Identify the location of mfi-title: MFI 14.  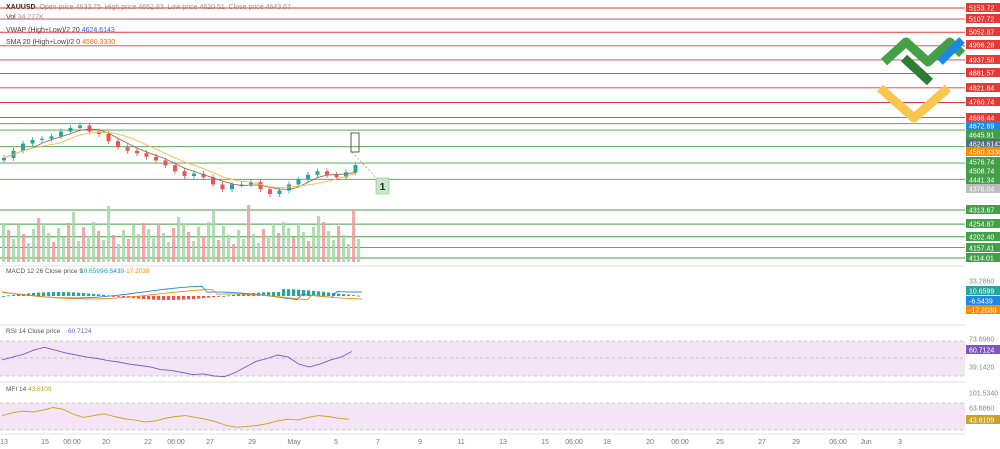
(16, 389).